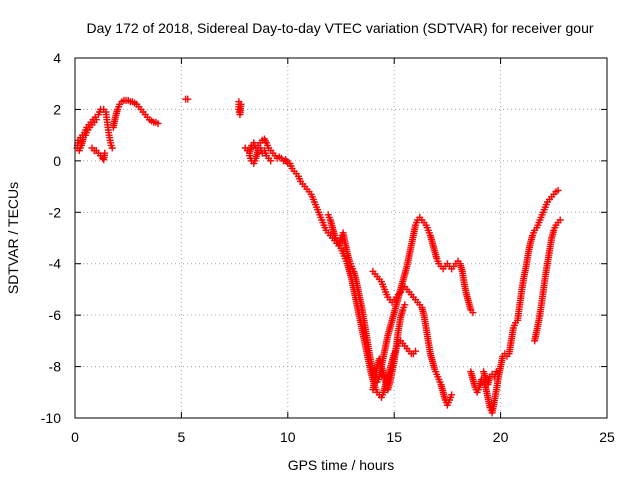  Describe the element at coordinates (182, 437) in the screenshot. I see `x-tick-label: 5` at that location.